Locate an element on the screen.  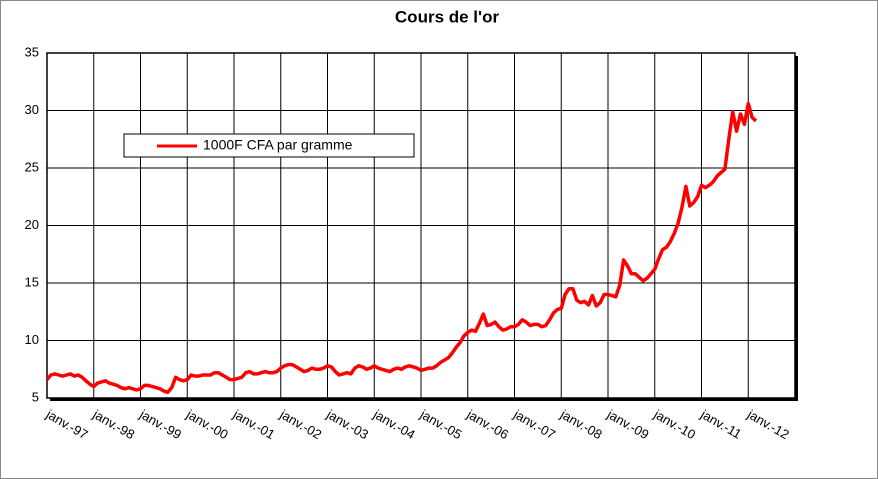
y-tick-label: 15 is located at coordinates (32, 281).